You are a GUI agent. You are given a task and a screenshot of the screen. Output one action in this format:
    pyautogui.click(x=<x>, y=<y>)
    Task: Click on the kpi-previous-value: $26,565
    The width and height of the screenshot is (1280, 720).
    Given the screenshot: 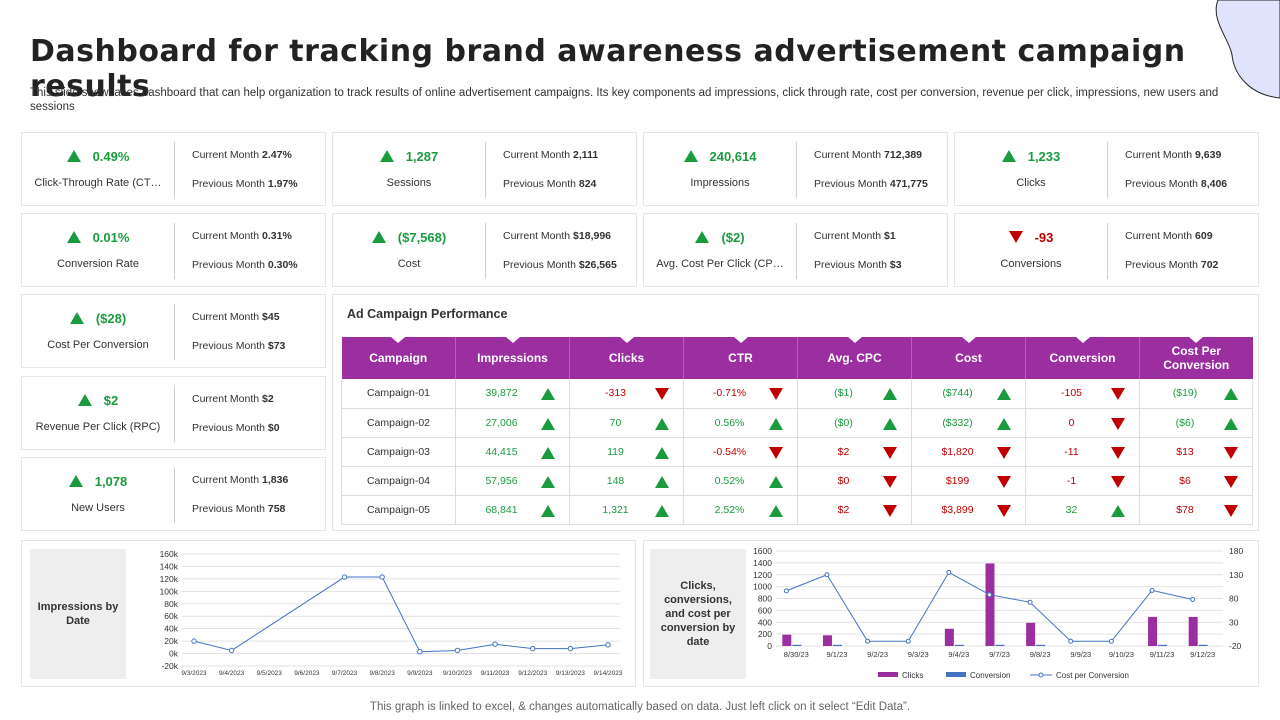 What is the action you would take?
    pyautogui.click(x=597, y=265)
    